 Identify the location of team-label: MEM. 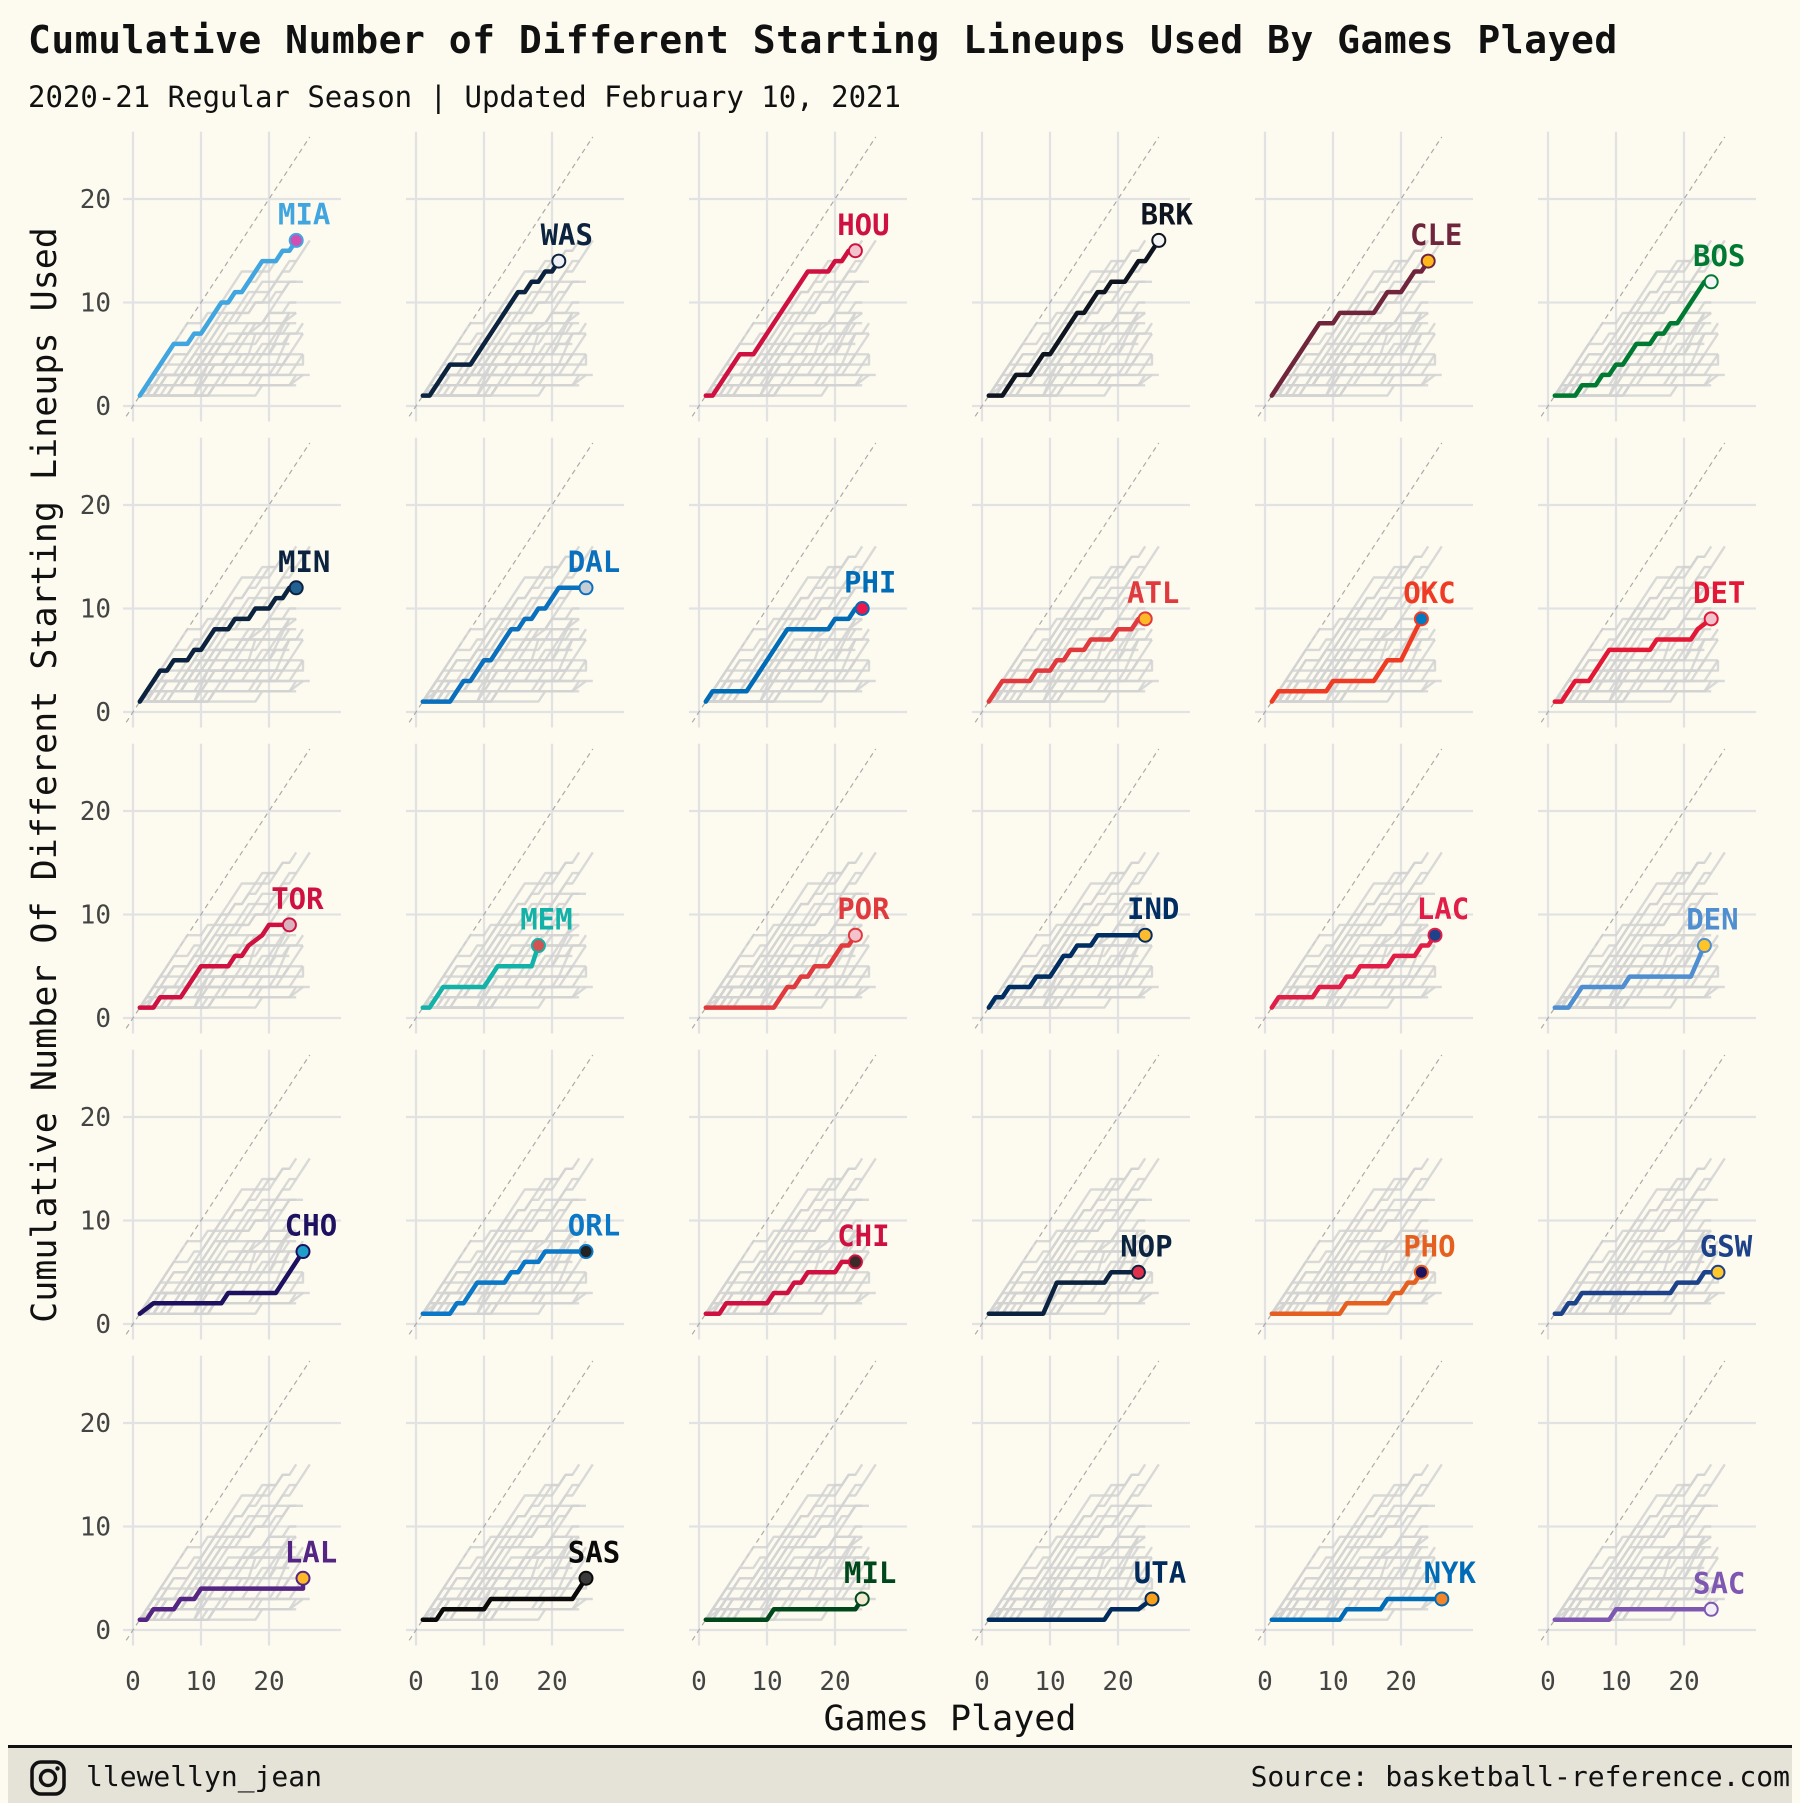
(546, 920).